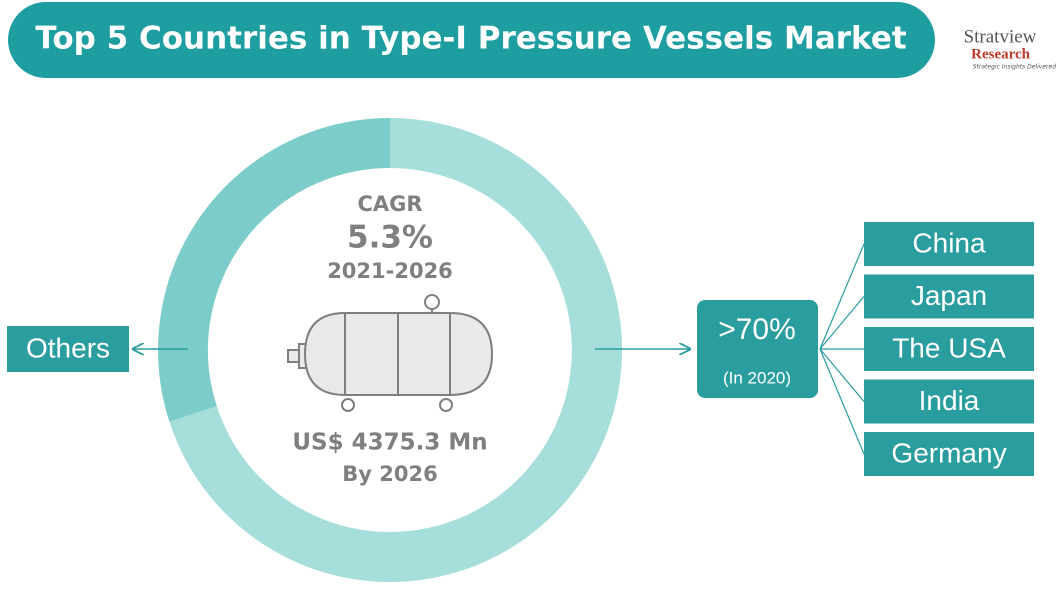 The image size is (1059, 596). Describe the element at coordinates (390, 238) in the screenshot. I see `cagr-value: 5.3%` at that location.